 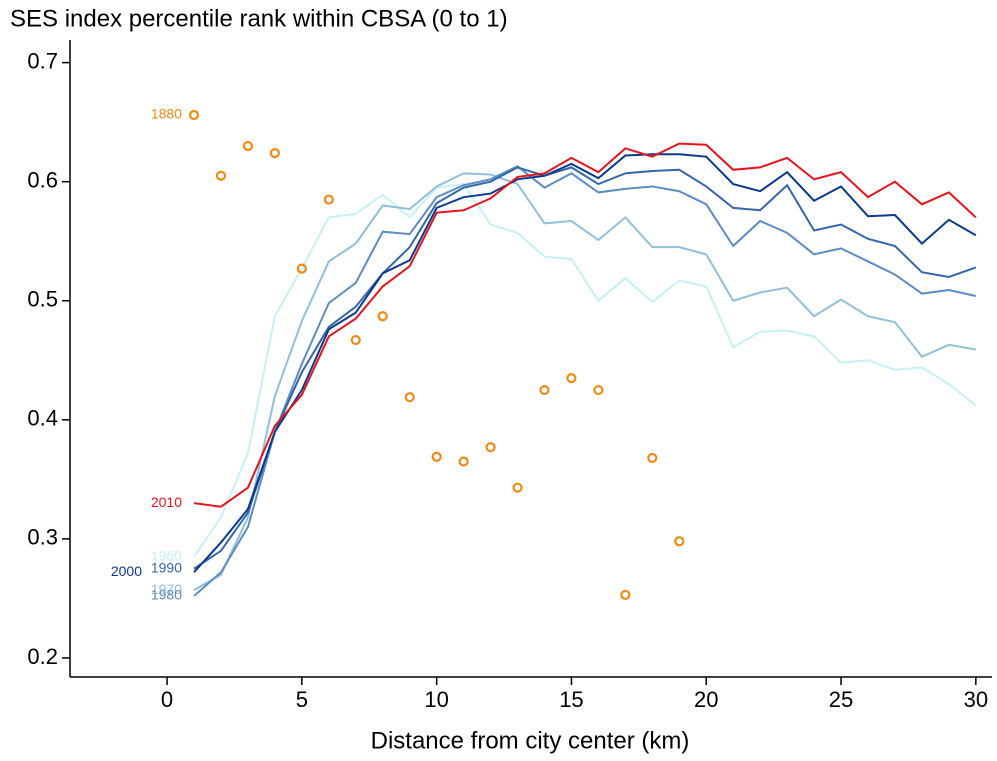 I want to click on y-tick-label: 0.4, so click(x=42, y=418).